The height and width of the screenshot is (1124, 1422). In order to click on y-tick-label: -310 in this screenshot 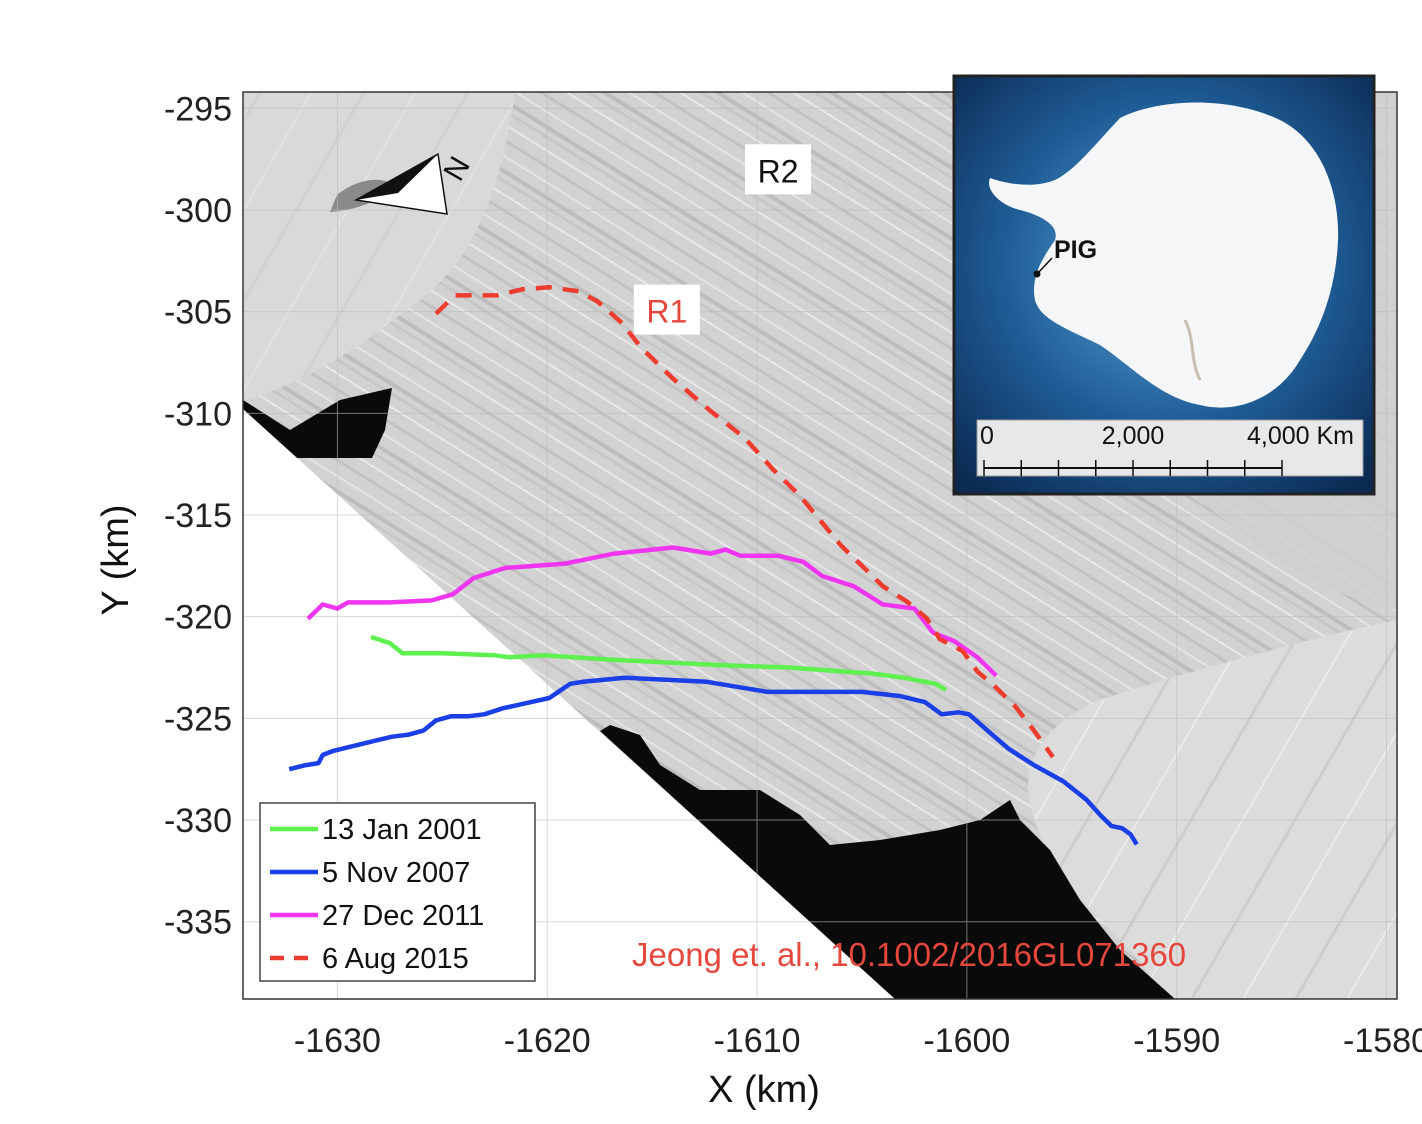, I will do `click(198, 414)`.